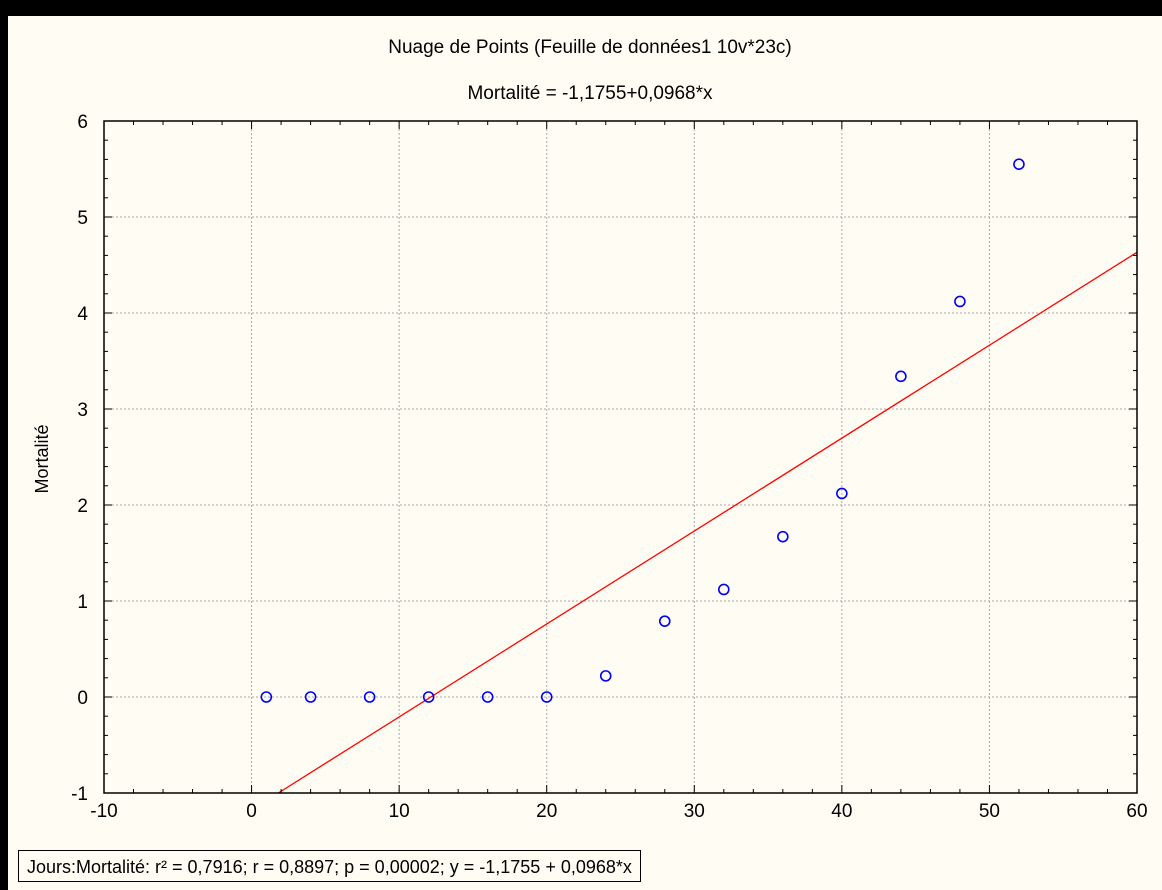 This screenshot has height=890, width=1162. Describe the element at coordinates (82, 698) in the screenshot. I see `y-tick-label: 0` at that location.